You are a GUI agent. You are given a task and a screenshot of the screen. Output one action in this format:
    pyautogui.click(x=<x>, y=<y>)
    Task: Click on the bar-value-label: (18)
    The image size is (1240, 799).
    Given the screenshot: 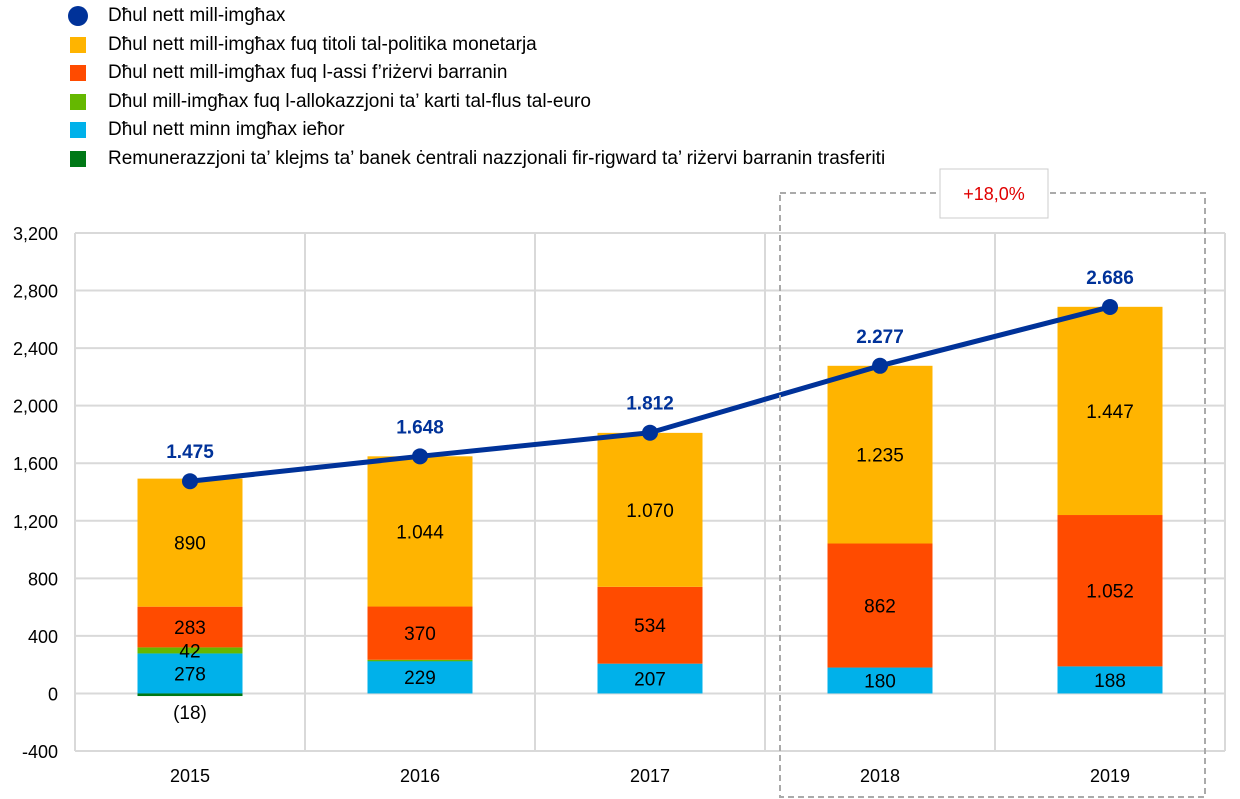 What is the action you would take?
    pyautogui.click(x=190, y=713)
    